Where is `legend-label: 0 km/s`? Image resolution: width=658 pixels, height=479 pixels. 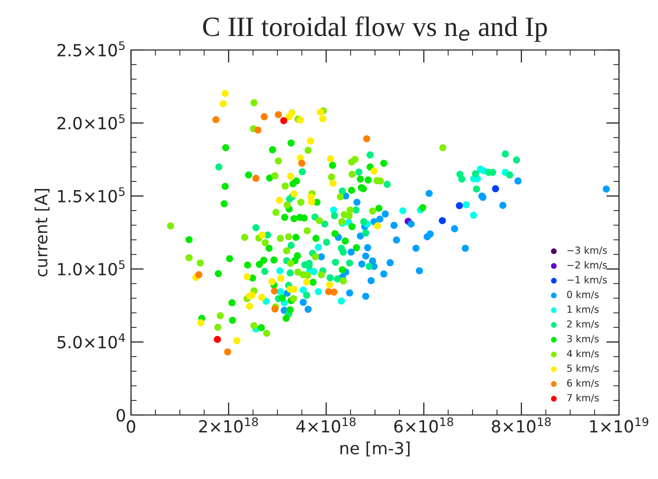
legend-label: 0 km/s is located at coordinates (583, 294).